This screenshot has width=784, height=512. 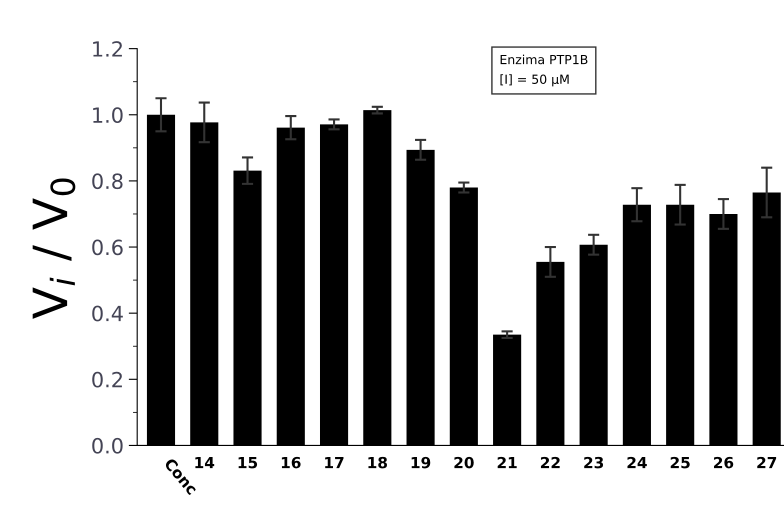 I want to click on y-tick-label: 0.0, so click(x=107, y=446).